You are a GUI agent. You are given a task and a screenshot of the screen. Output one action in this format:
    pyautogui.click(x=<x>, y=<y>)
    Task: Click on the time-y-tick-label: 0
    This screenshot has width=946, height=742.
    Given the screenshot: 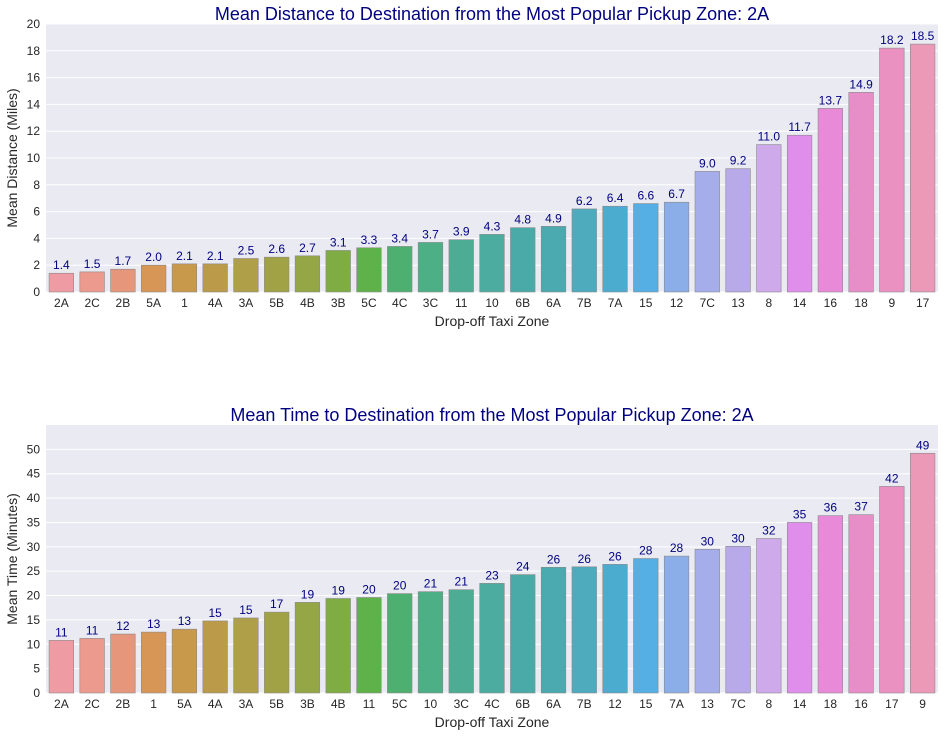 What is the action you would take?
    pyautogui.click(x=36, y=693)
    